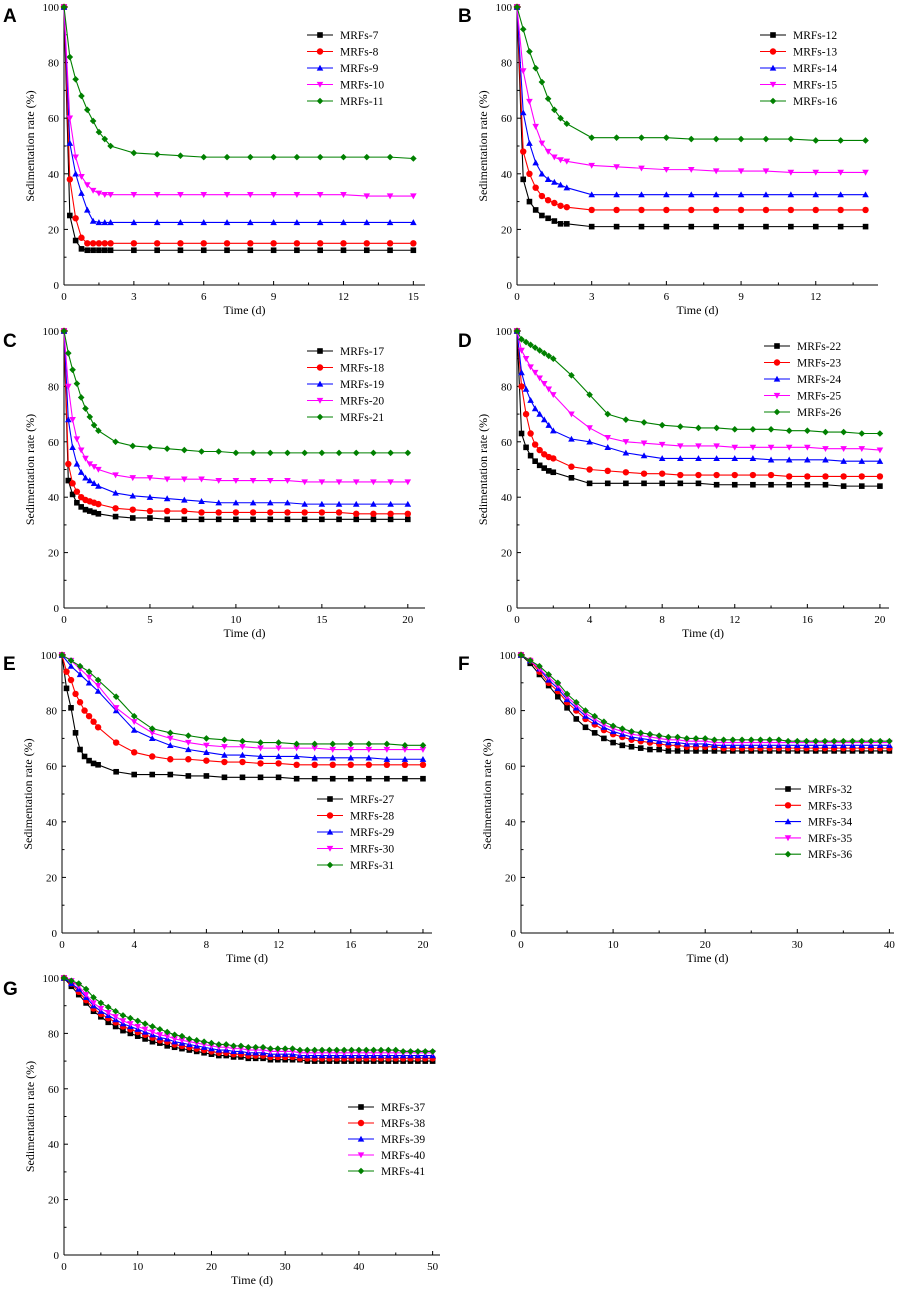 This screenshot has height=1296, width=899. What do you see at coordinates (403, 1124) in the screenshot?
I see `legend-label: MRFs-38` at bounding box center [403, 1124].